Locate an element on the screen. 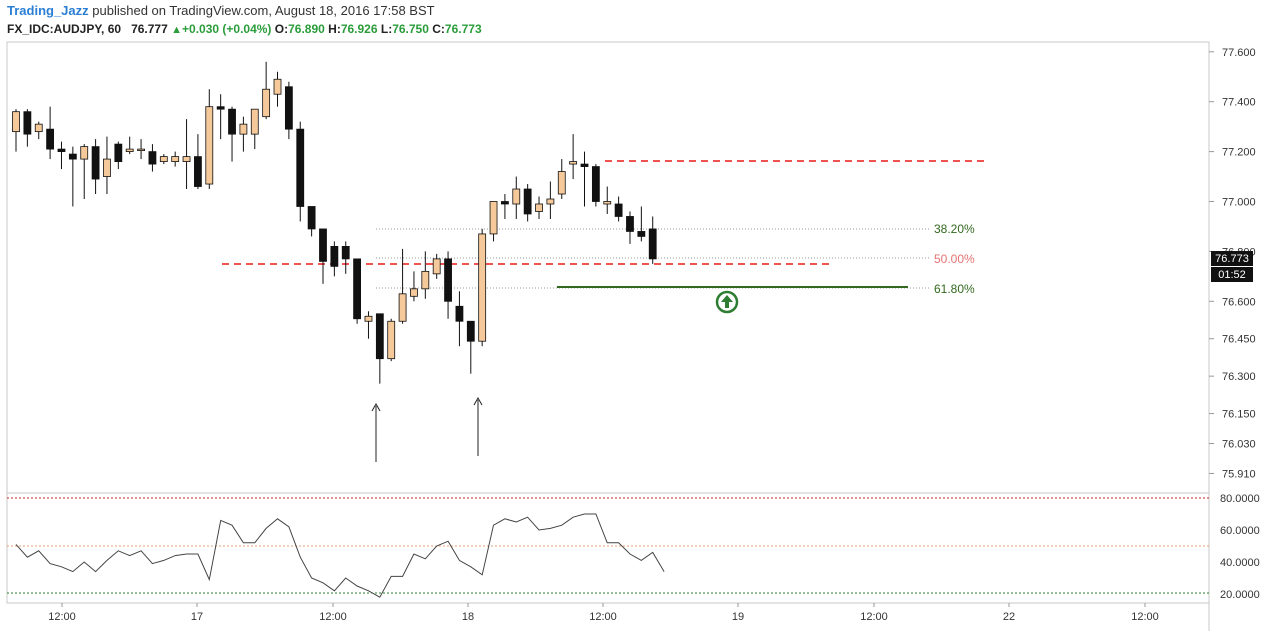 The height and width of the screenshot is (631, 1264). time-tick-label: 19 is located at coordinates (738, 617).